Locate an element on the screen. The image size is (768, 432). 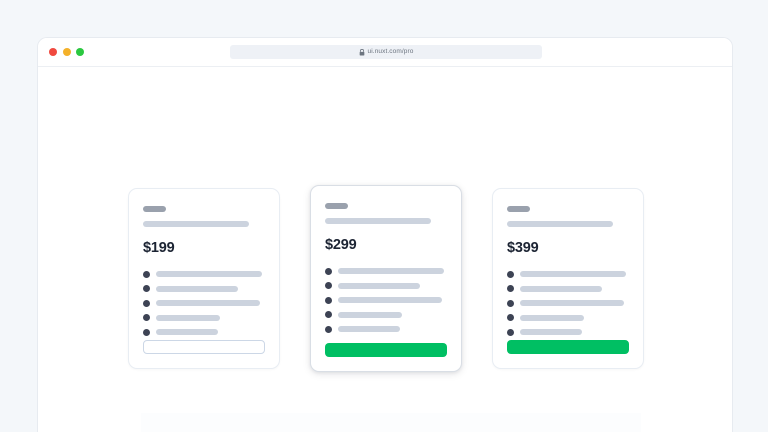
pricing-card-plan-3: $399 is located at coordinates (568, 278).